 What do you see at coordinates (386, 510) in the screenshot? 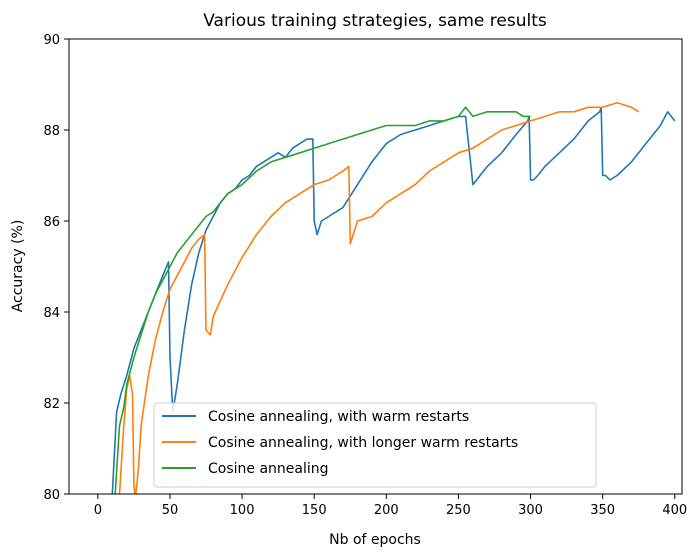
I see `x-tick-label: 200` at bounding box center [386, 510].